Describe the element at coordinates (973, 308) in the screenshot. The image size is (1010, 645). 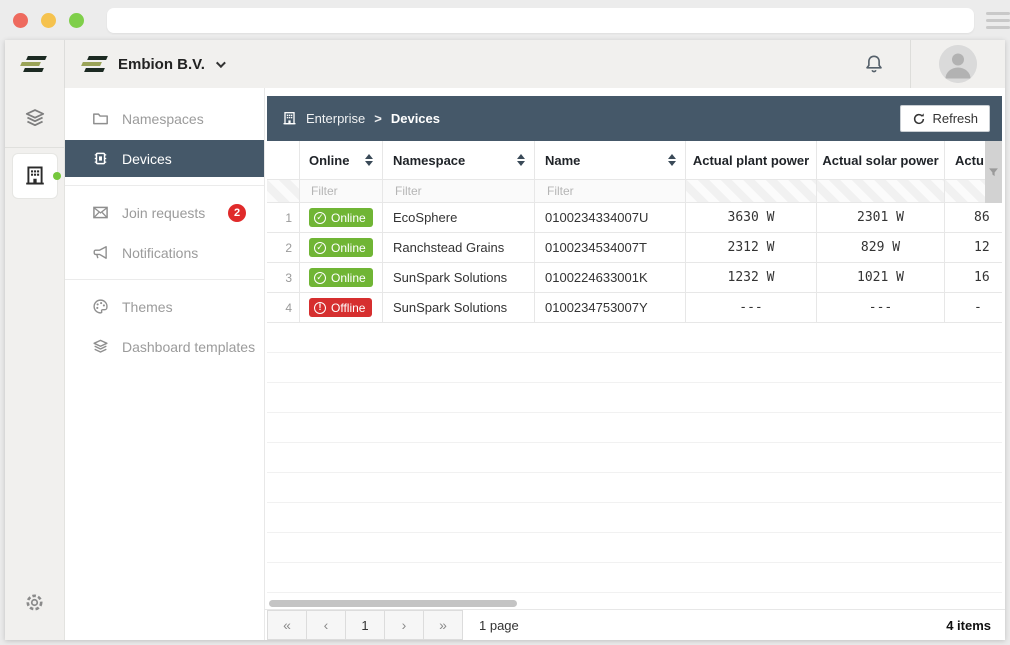
I see `clipped-cell: -` at that location.